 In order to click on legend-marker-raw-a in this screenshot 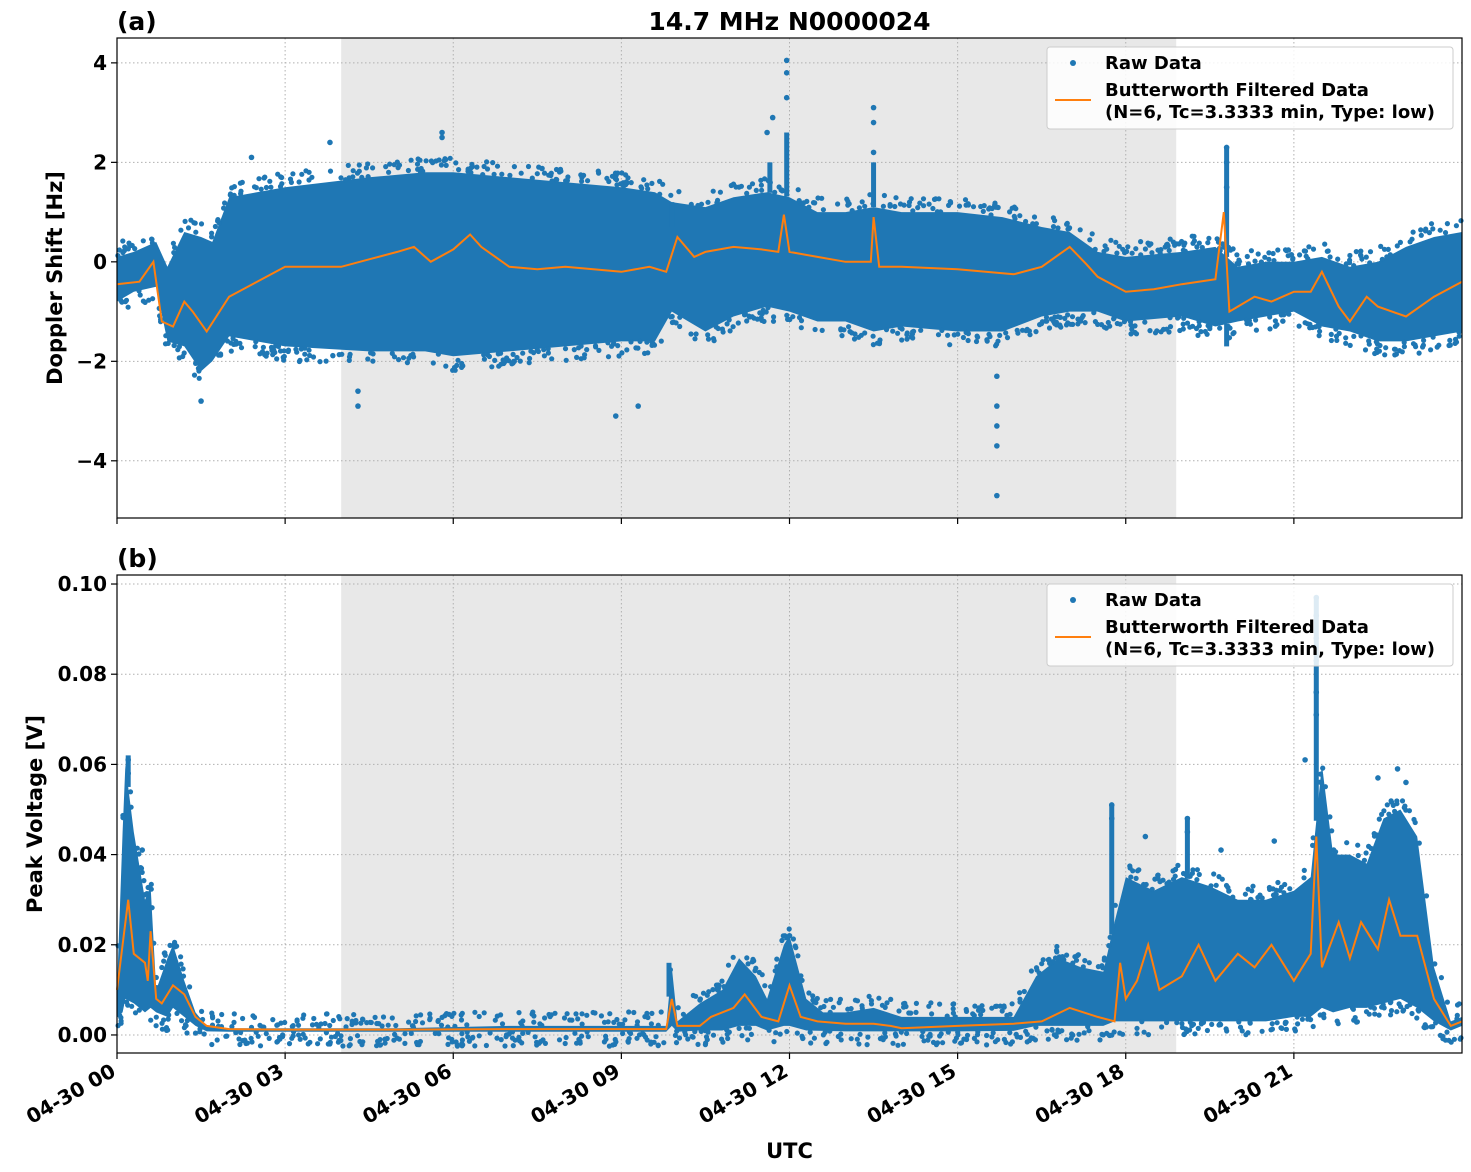, I will do `click(1073, 63)`.